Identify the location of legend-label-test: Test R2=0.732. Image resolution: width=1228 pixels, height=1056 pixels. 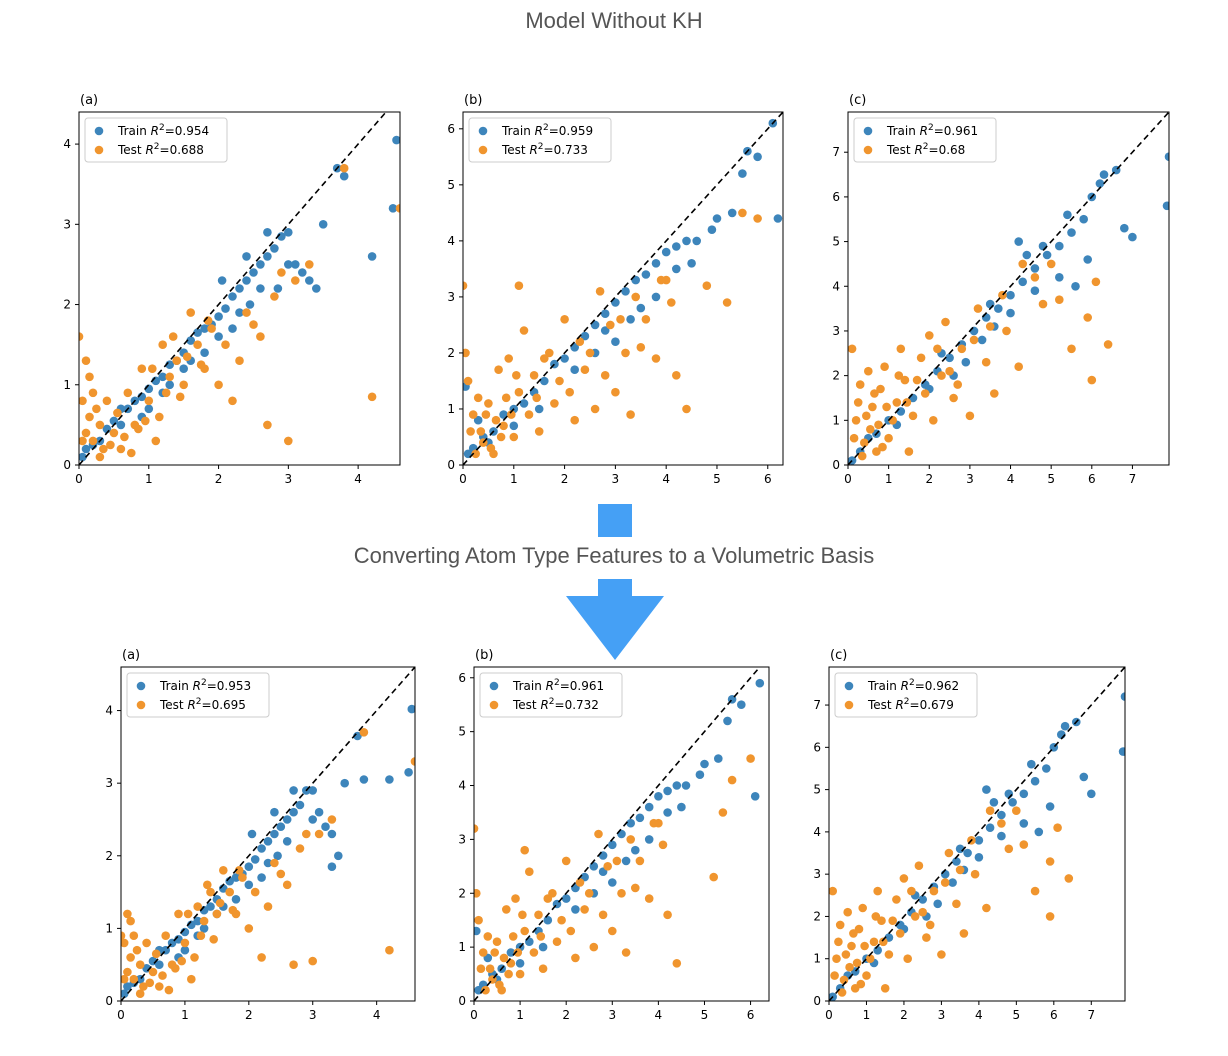
(555, 704).